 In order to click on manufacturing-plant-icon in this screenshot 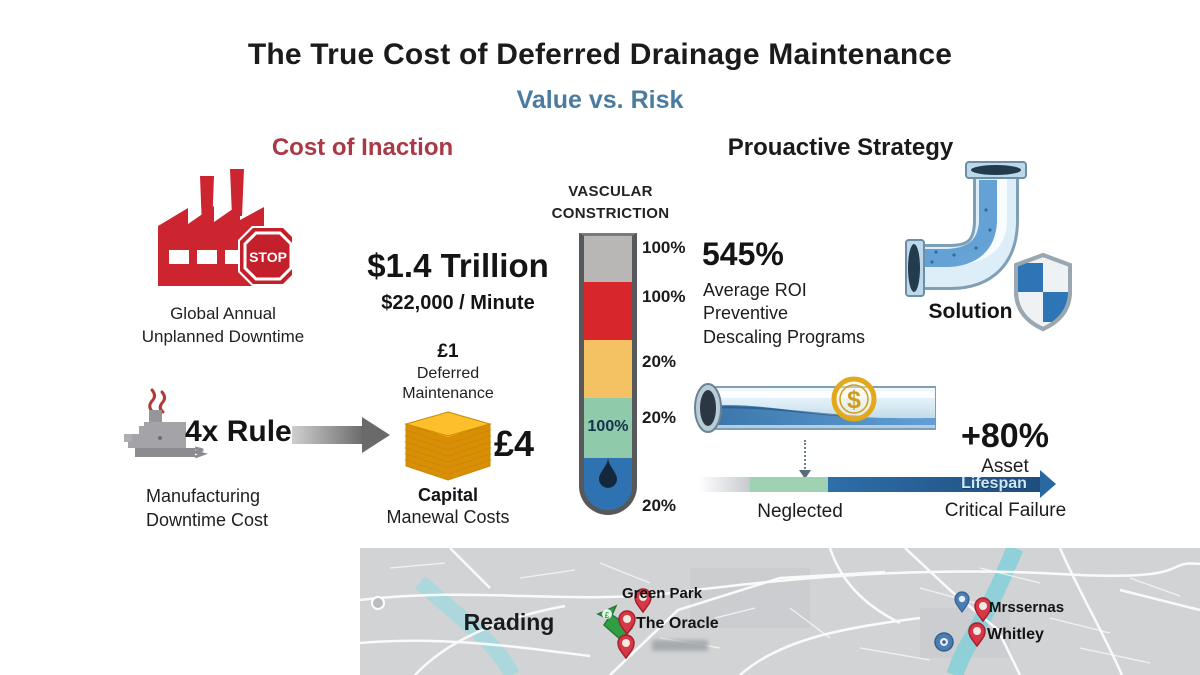, I will do `click(167, 431)`.